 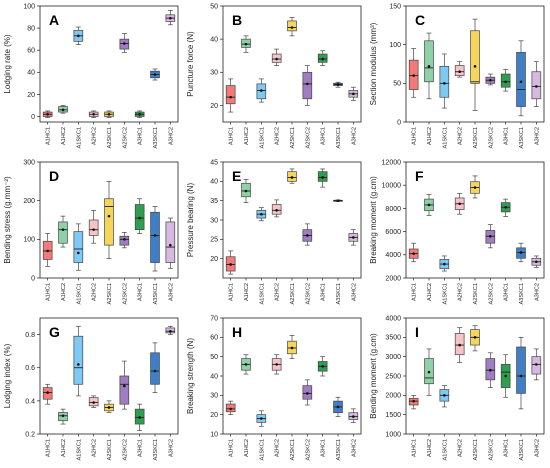 What do you see at coordinates (54, 176) in the screenshot?
I see `panel-letter: D` at bounding box center [54, 176].